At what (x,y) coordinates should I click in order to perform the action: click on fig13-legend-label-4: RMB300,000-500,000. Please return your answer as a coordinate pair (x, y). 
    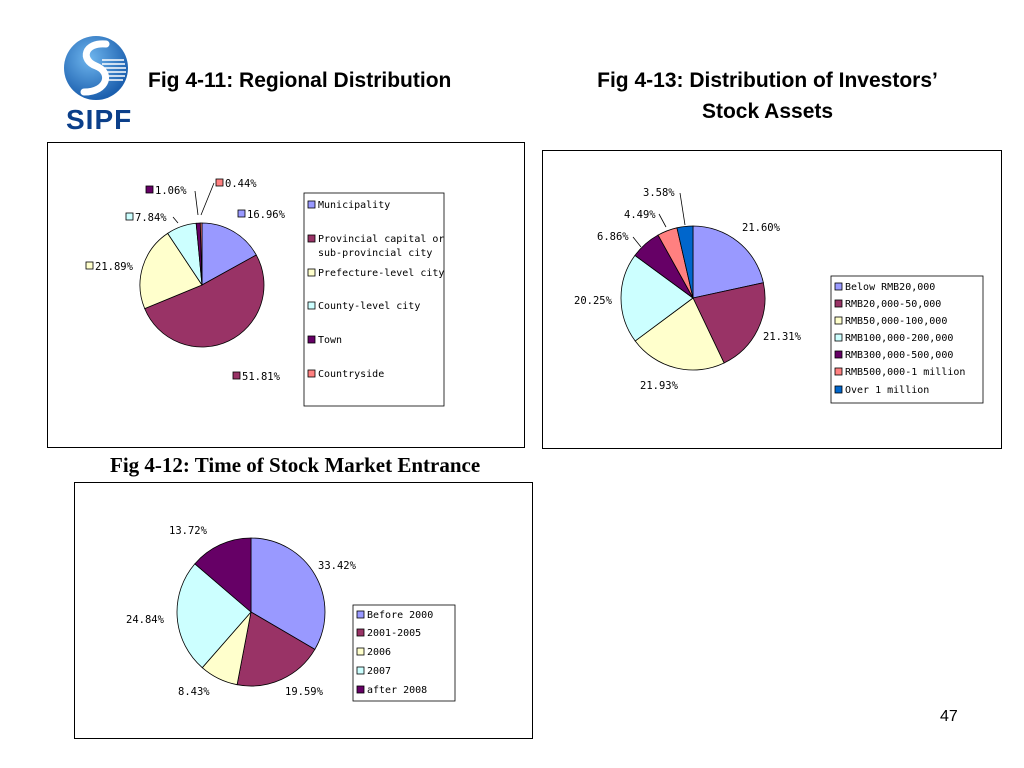
    Looking at the image, I should click on (899, 355).